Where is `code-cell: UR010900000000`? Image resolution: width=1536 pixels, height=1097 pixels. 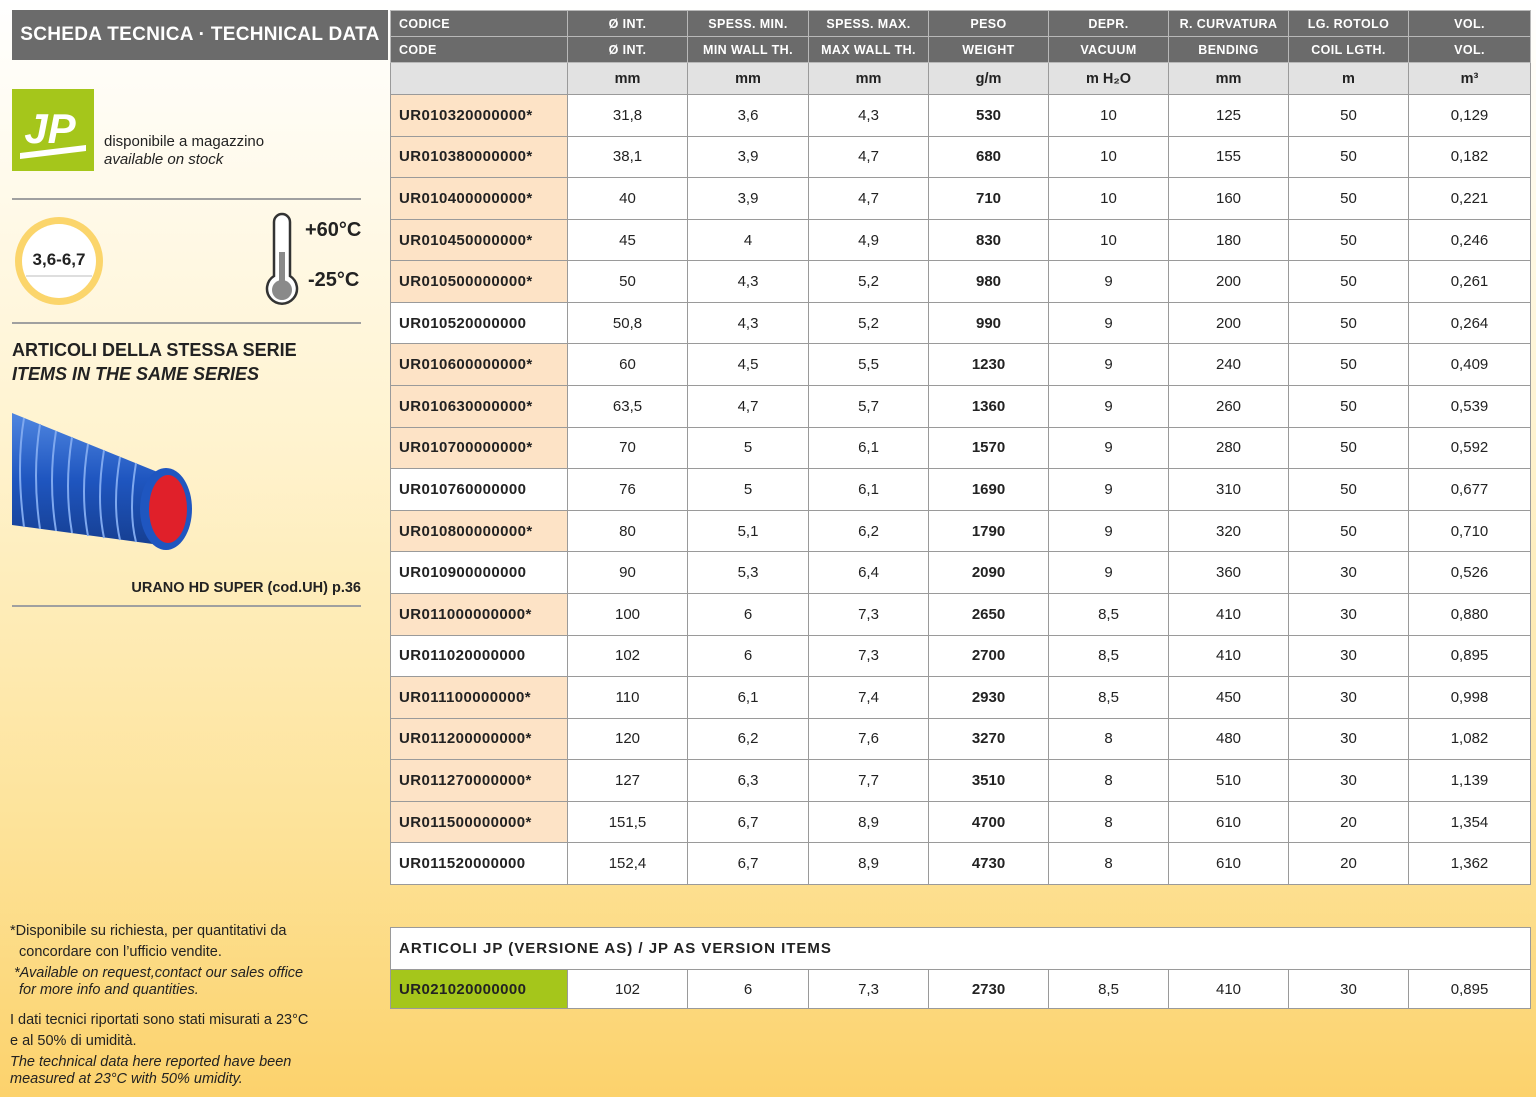 code-cell: UR010900000000 is located at coordinates (479, 572).